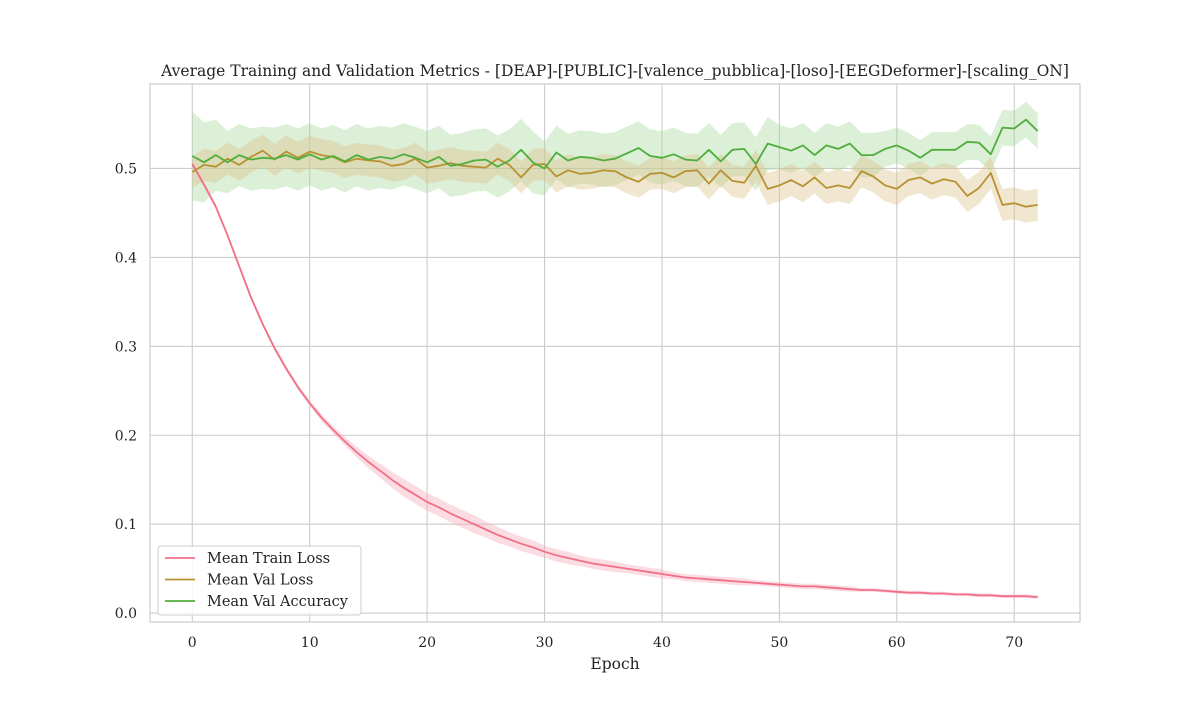 The width and height of the screenshot is (1200, 704). I want to click on x-tick-label: 60, so click(897, 643).